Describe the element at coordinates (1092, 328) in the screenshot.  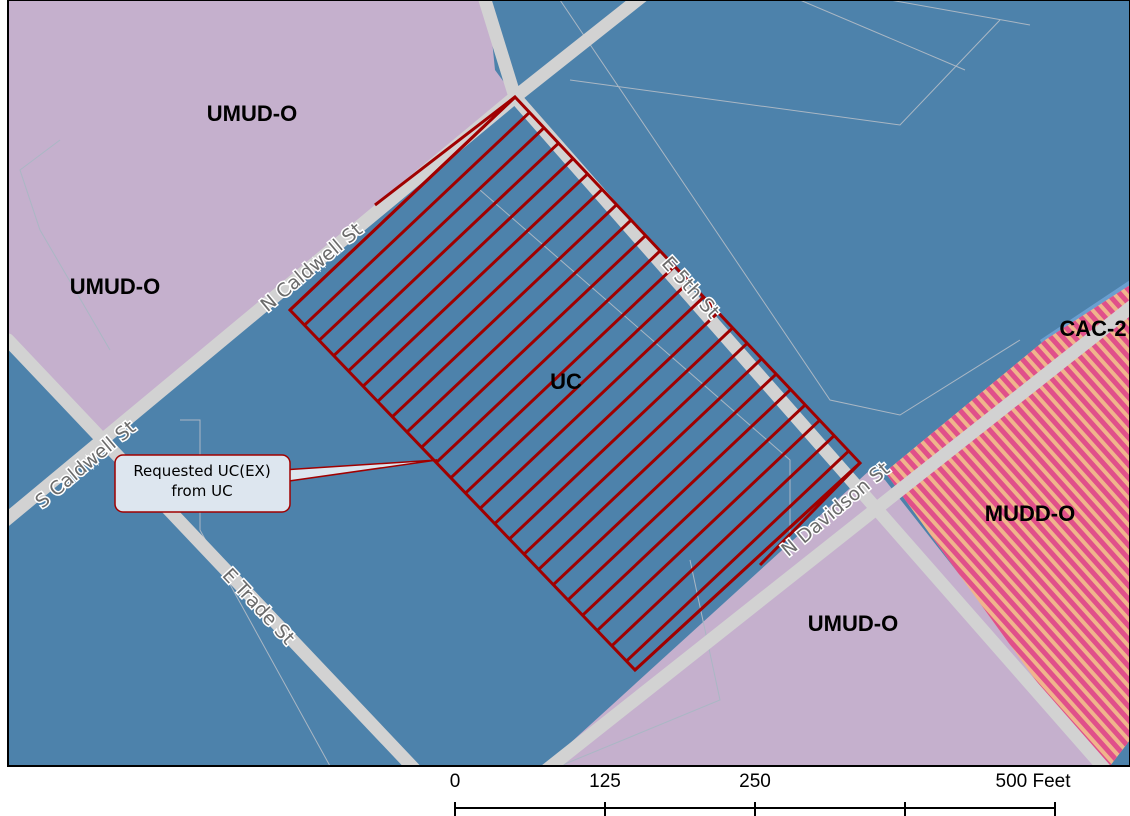
I see `zone-label: CAC-2` at that location.